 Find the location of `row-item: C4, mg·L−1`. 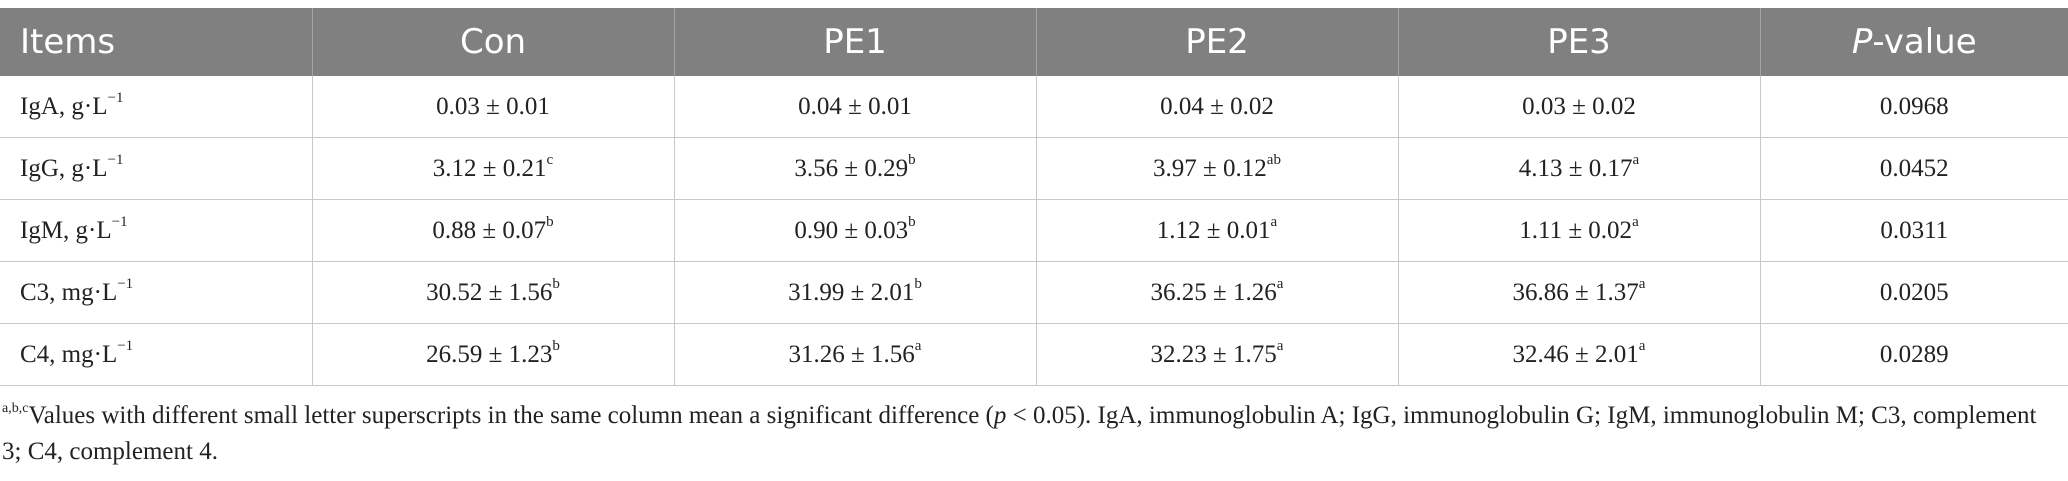

row-item: C4, mg·L−1 is located at coordinates (156, 354).